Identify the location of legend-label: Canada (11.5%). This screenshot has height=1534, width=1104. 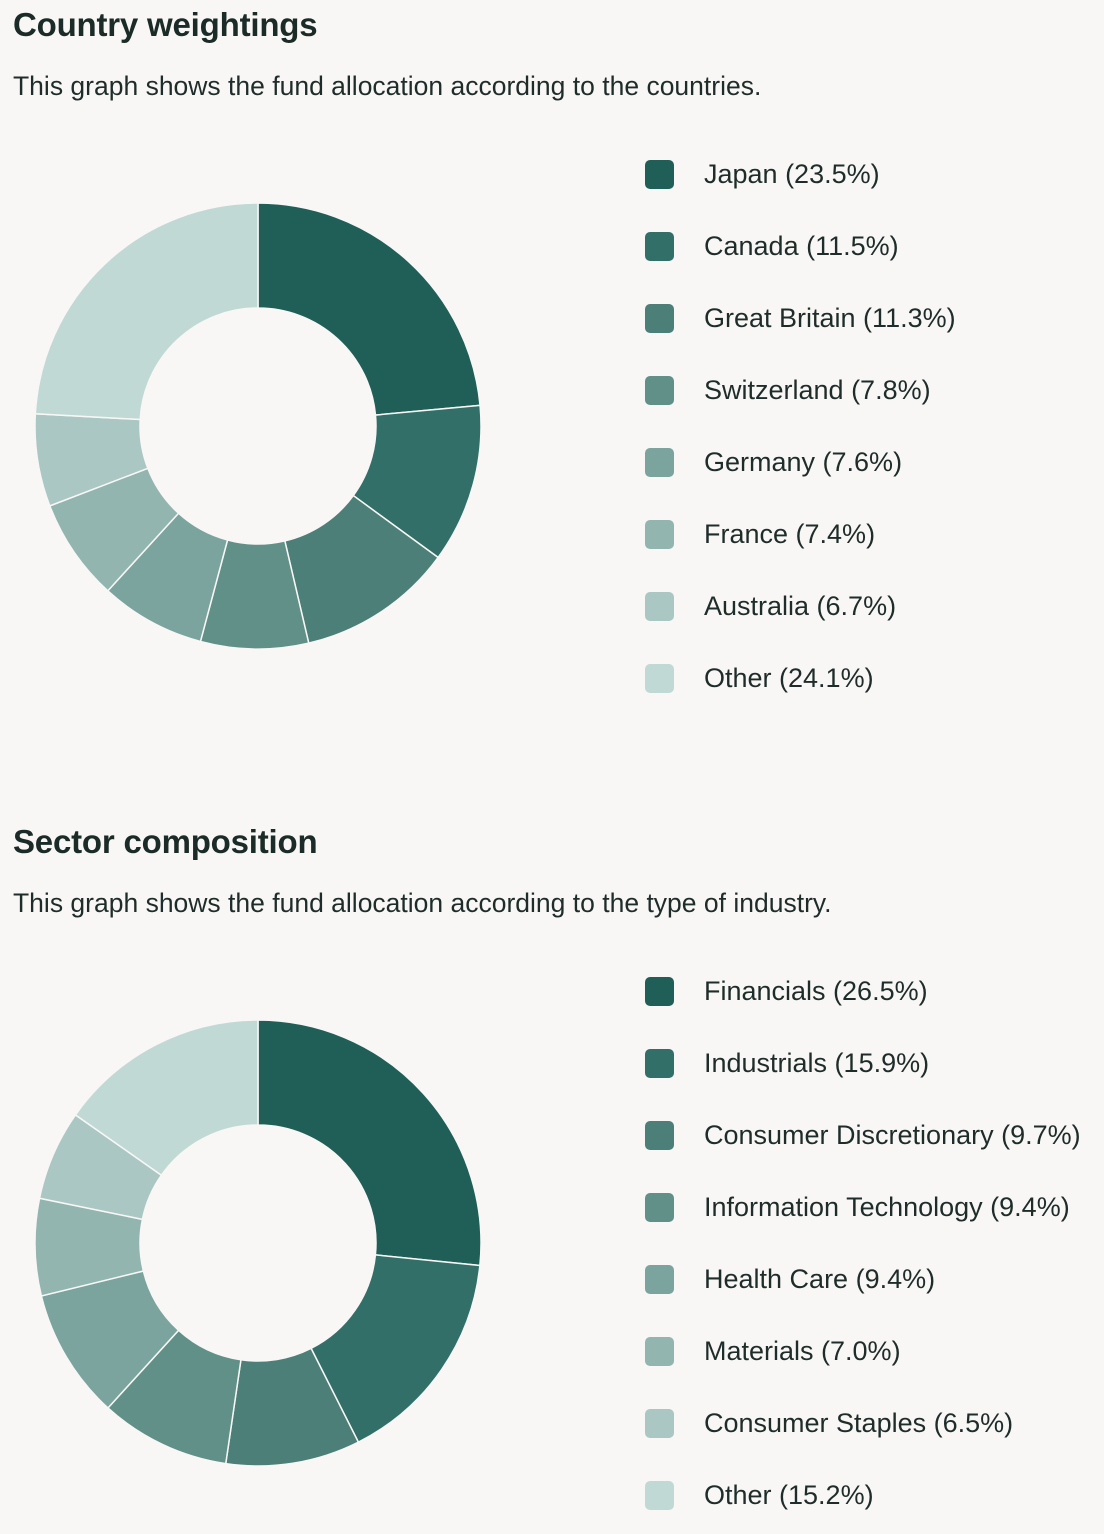
(801, 245).